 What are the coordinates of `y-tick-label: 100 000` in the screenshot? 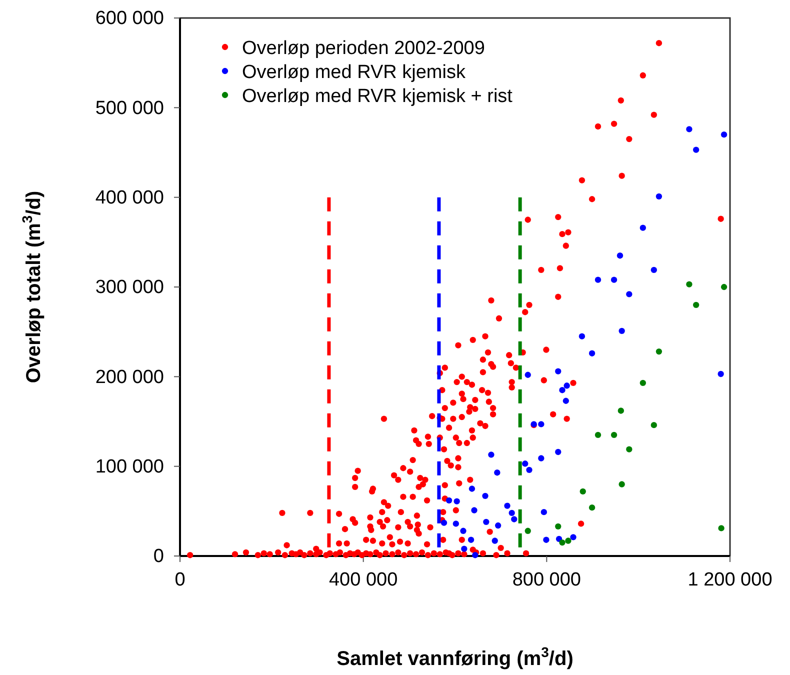 It's located at (129, 467).